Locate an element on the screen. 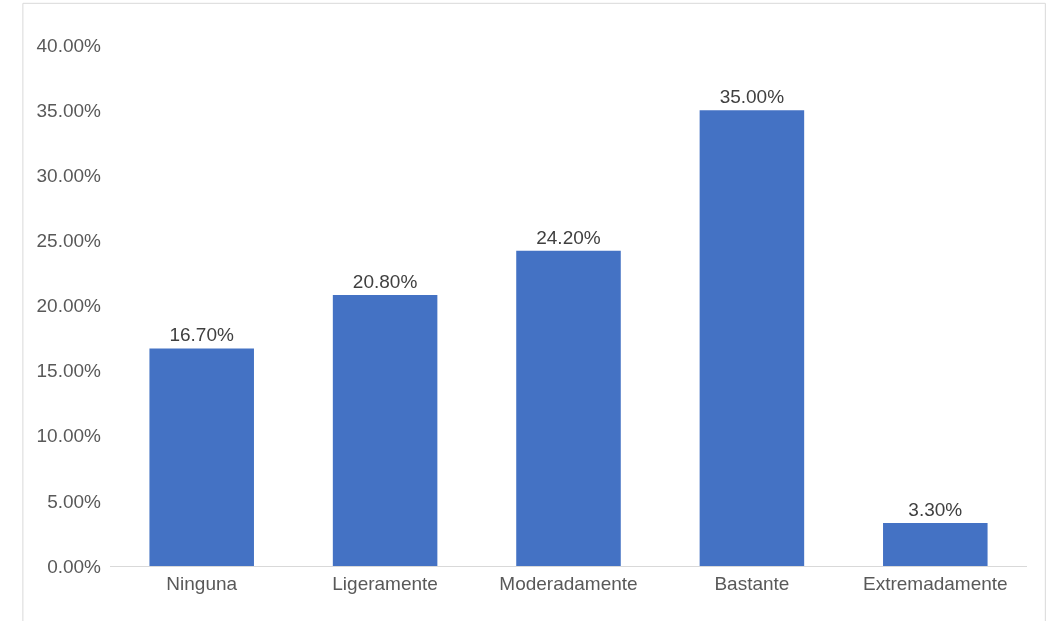  y-tick-label: 0.00% is located at coordinates (74, 566).